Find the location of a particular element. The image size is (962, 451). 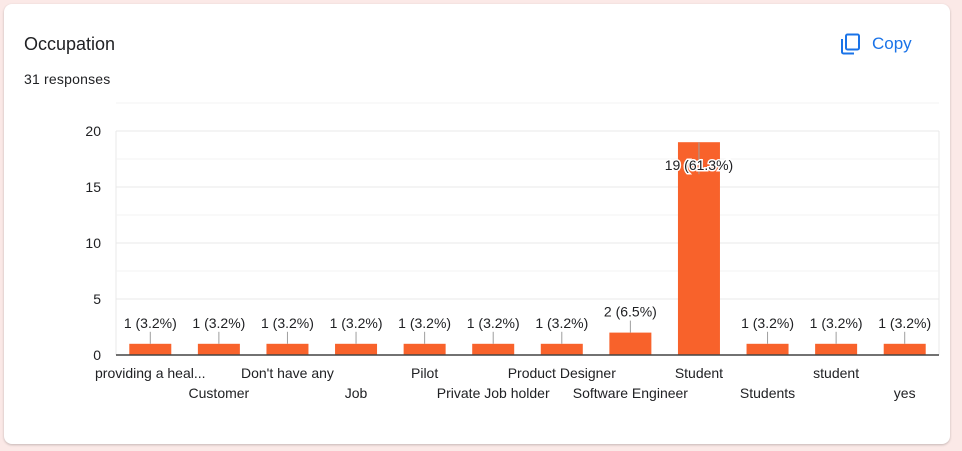

x-tick-label: Job is located at coordinates (356, 393).